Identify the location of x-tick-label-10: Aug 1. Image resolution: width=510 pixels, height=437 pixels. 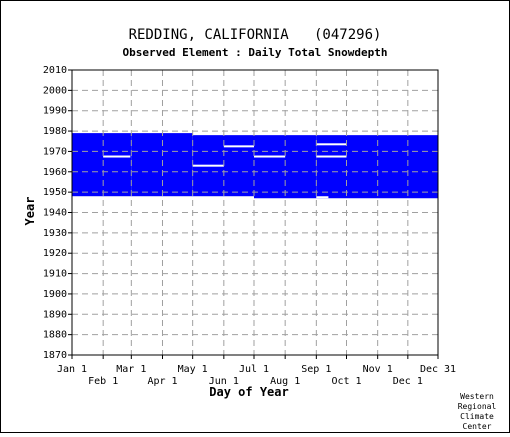
(285, 381).